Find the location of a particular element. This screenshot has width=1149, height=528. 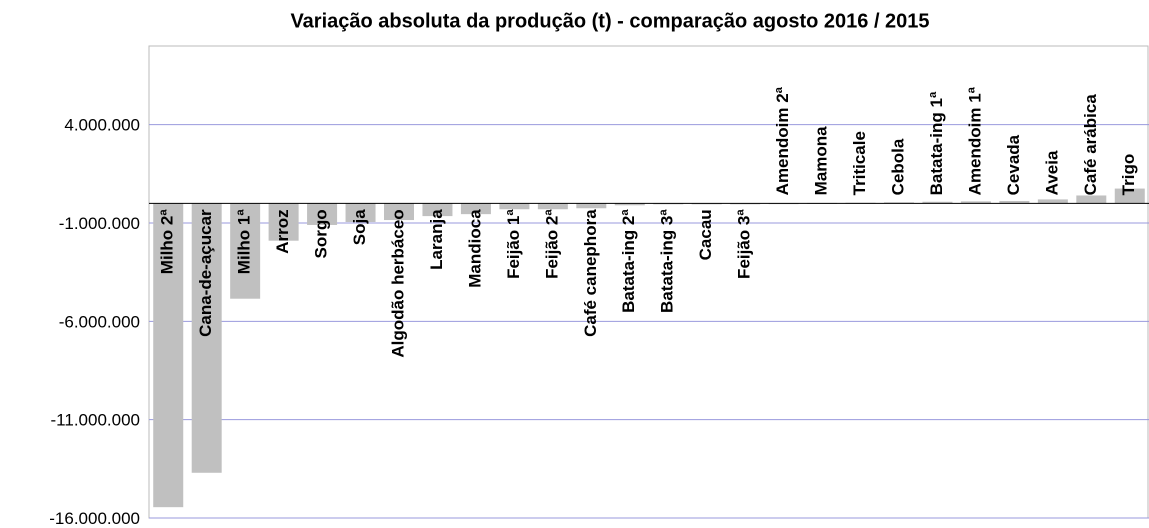

x-tick-label: Aveia is located at coordinates (1051, 172).